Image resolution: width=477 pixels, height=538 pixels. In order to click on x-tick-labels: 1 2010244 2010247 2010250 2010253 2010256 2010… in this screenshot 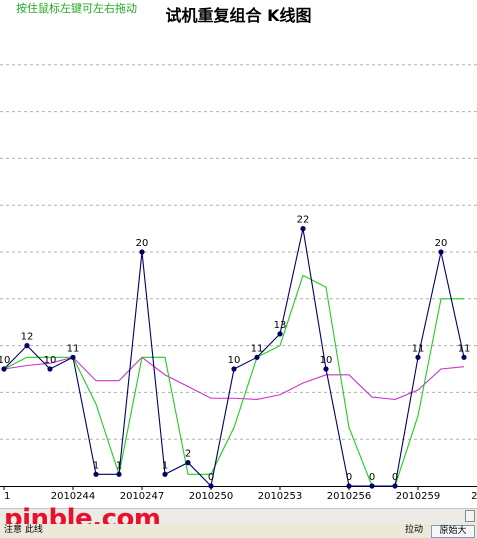, I will do `click(240, 496)`.